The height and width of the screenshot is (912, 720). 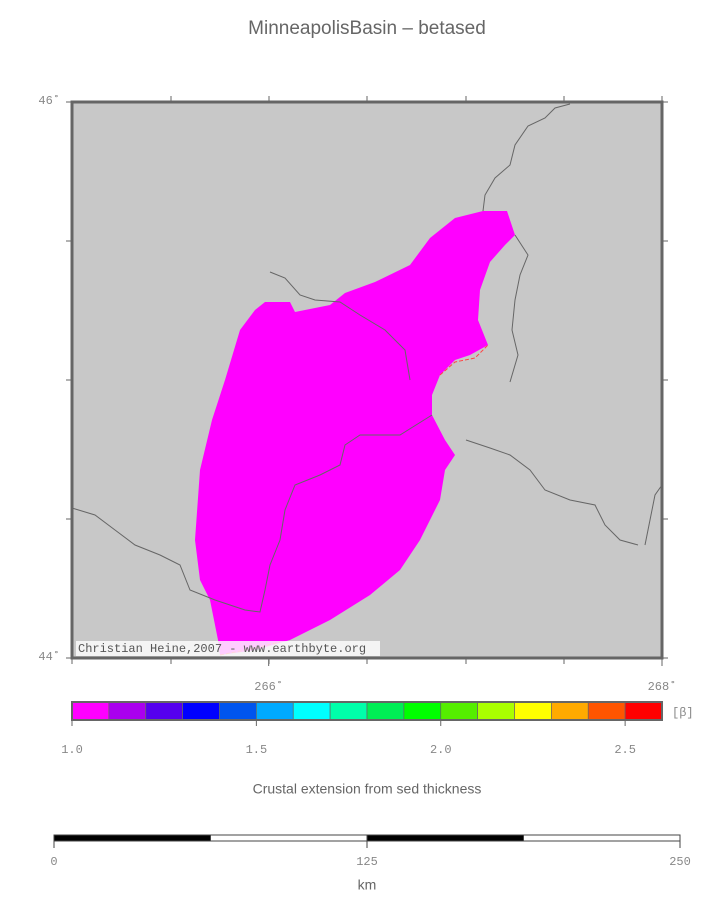 I want to click on x-tick-label: 266˚, so click(x=268, y=687).